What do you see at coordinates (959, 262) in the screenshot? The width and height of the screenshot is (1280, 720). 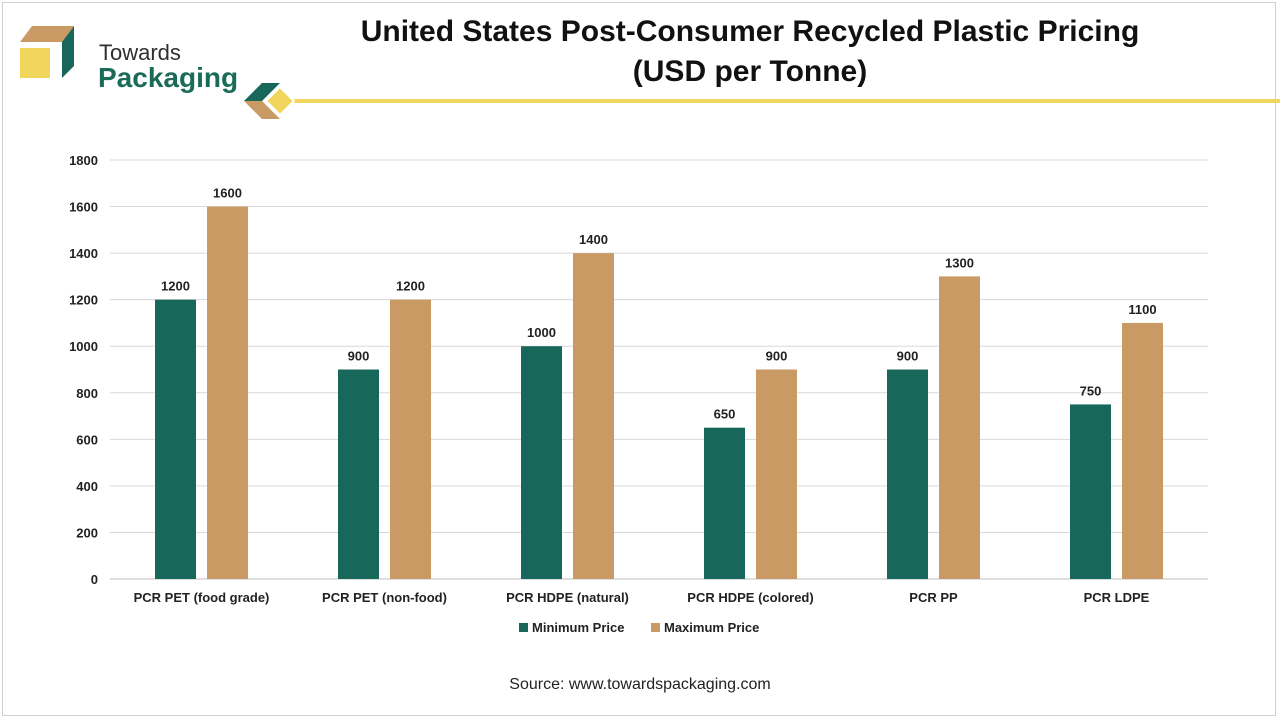 I see `data-label: 1300` at bounding box center [959, 262].